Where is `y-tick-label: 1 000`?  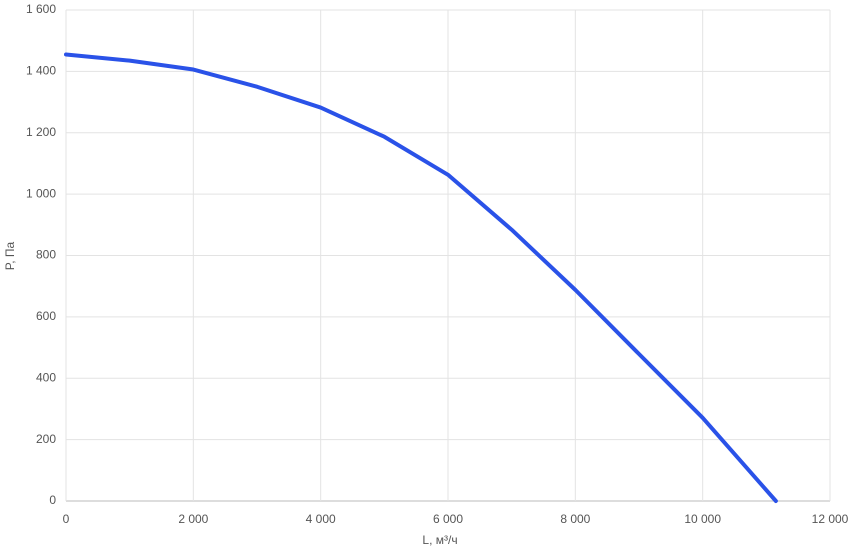
y-tick-label: 1 000 is located at coordinates (41, 193).